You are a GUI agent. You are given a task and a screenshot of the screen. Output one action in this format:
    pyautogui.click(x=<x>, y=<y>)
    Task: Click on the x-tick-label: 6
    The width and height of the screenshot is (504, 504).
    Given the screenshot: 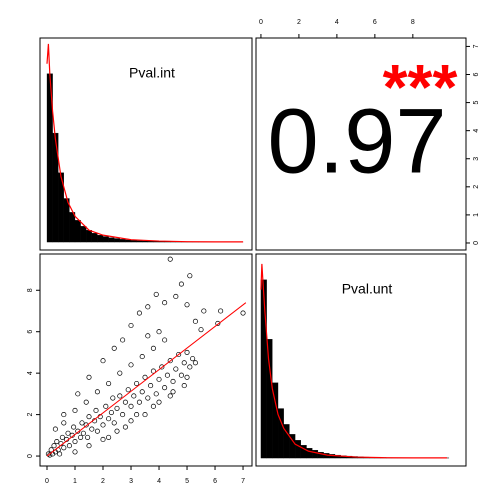 What is the action you would take?
    pyautogui.click(x=215, y=481)
    